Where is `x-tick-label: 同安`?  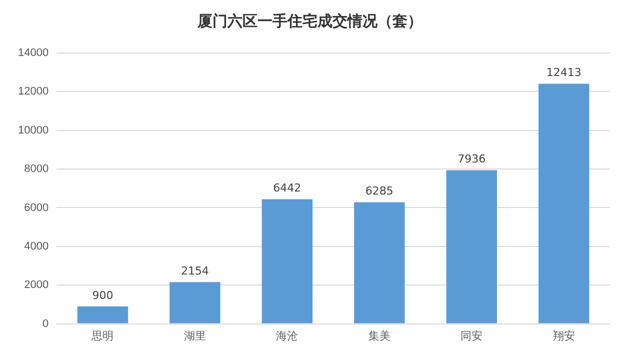 x-tick-label: 同安 is located at coordinates (471, 335).